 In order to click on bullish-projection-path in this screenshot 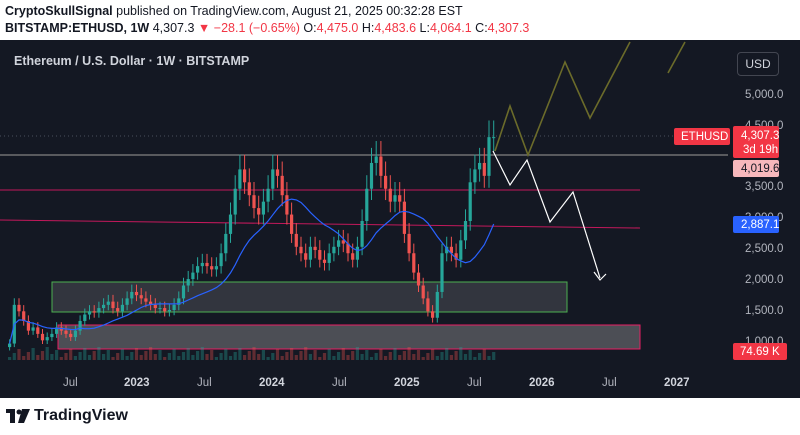, I will do `click(562, 99)`.